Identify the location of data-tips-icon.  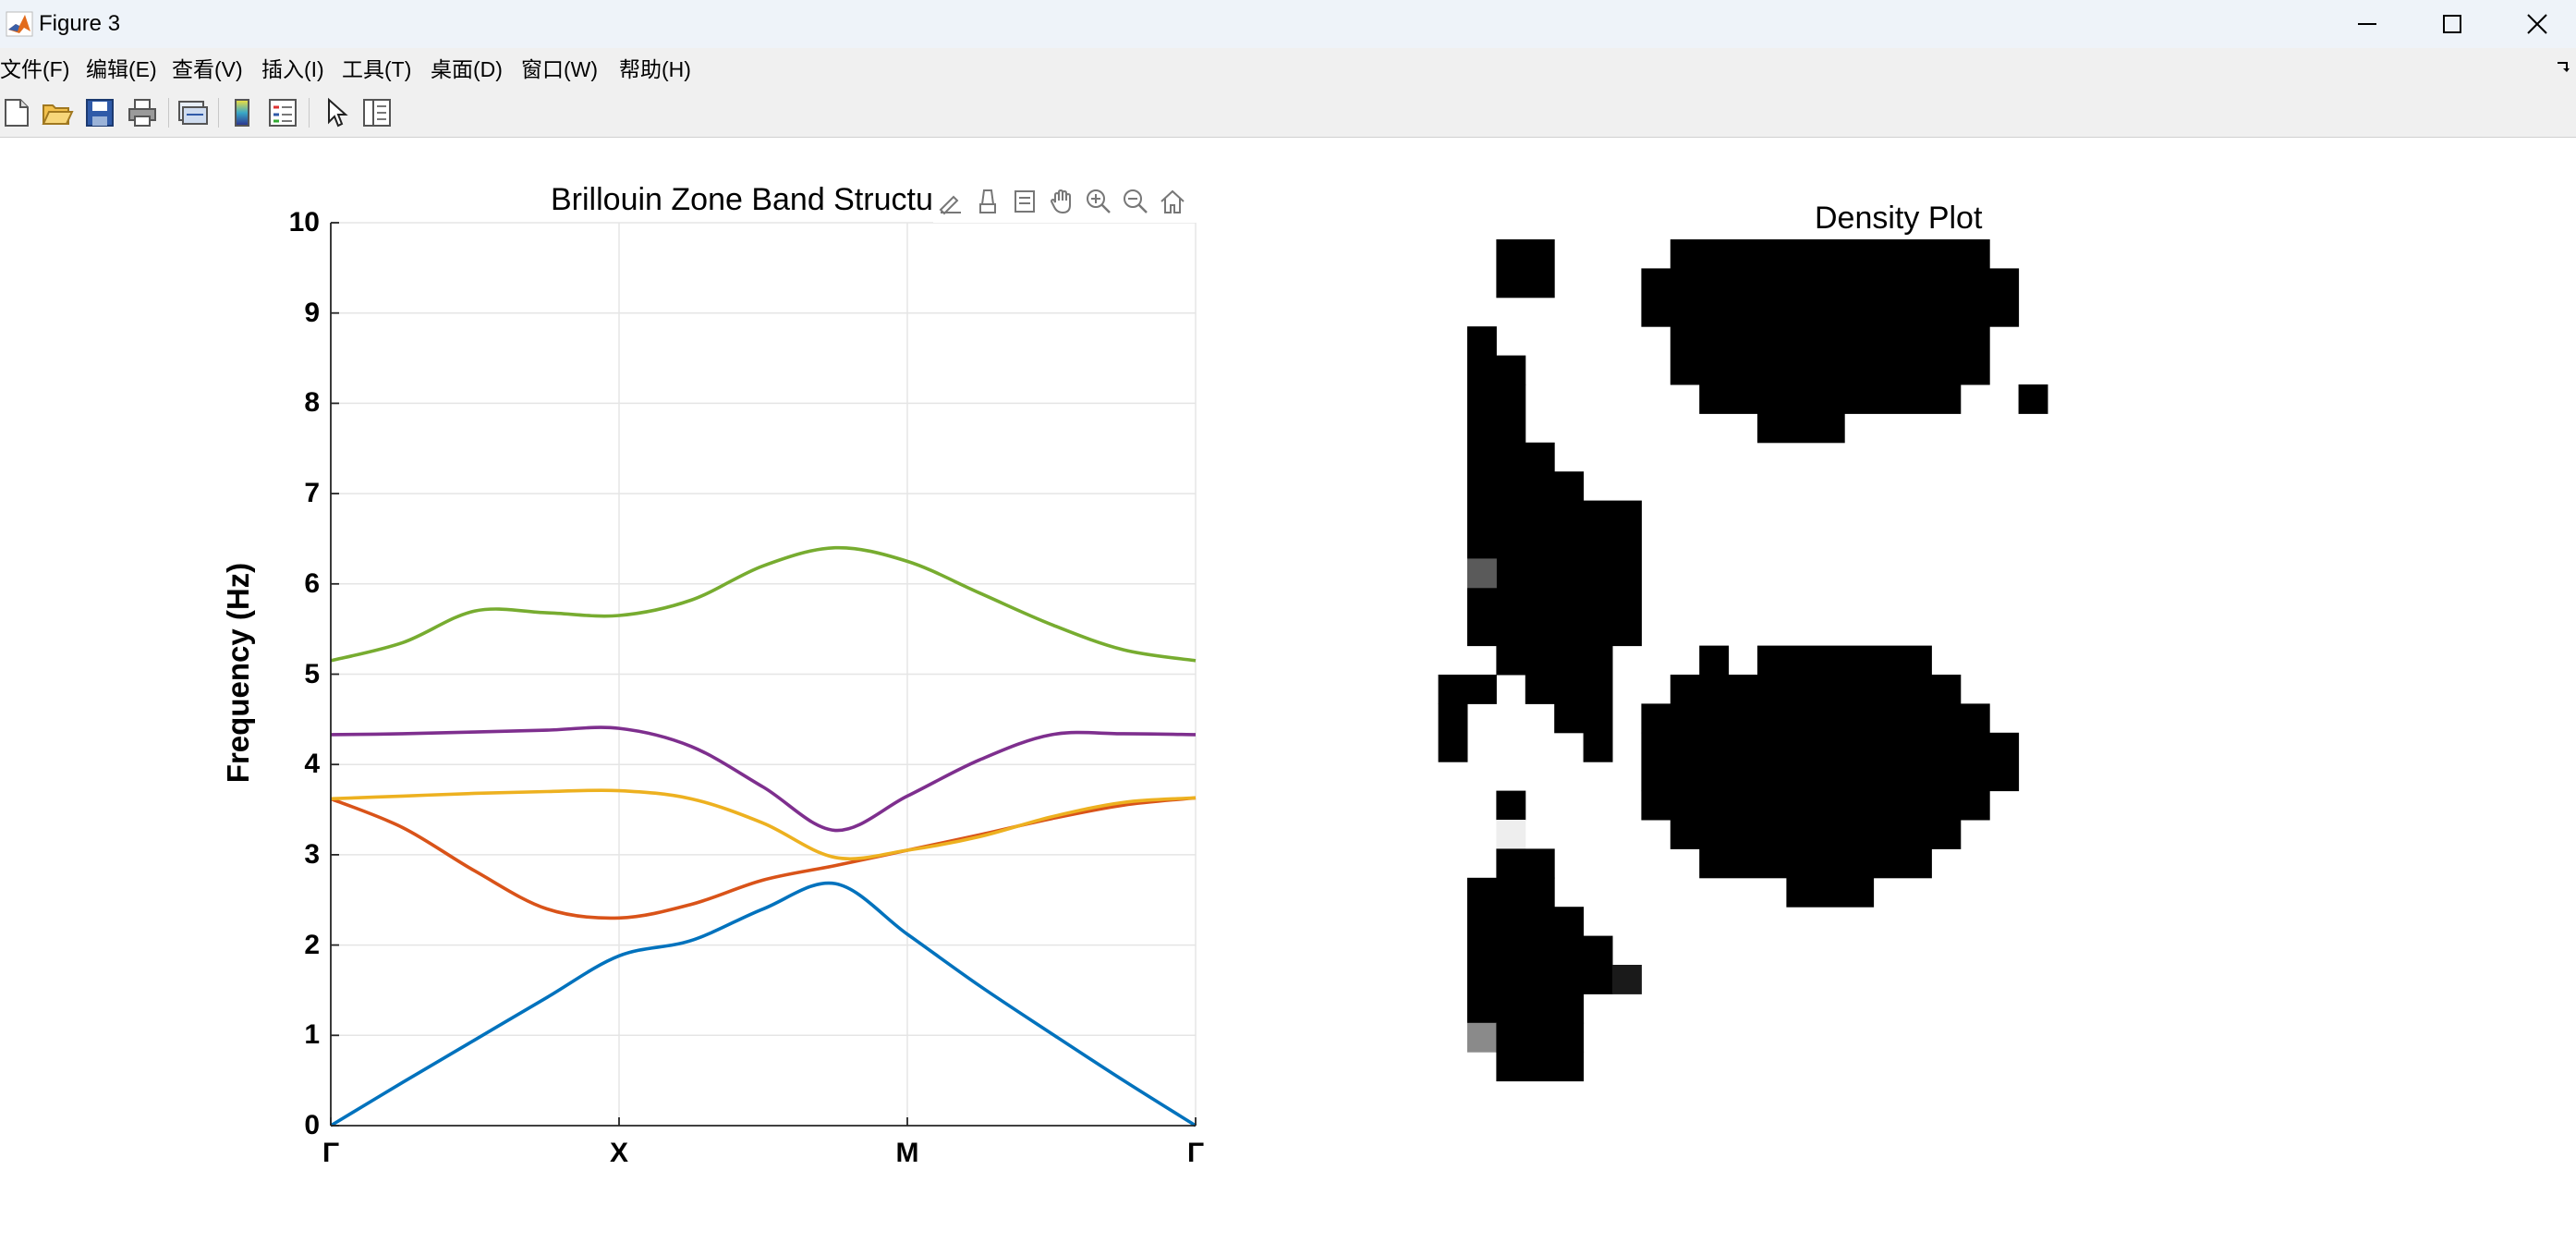
(987, 201).